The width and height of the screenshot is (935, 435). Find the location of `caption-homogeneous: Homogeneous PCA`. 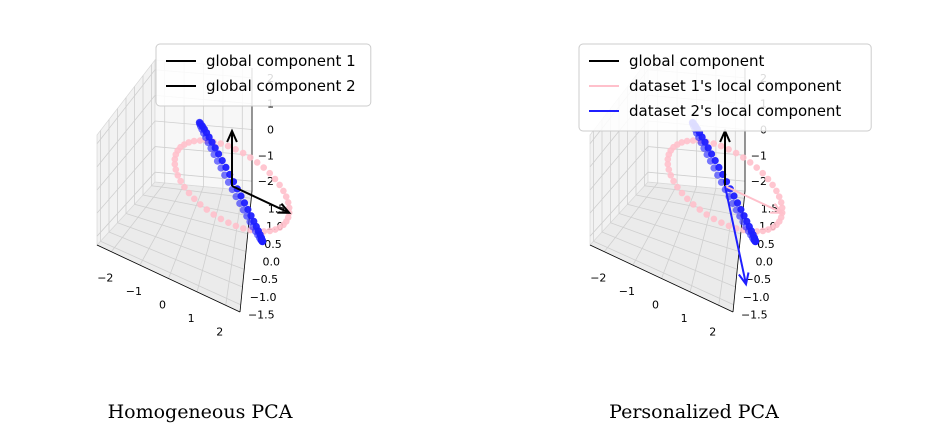

caption-homogeneous: Homogeneous PCA is located at coordinates (200, 412).